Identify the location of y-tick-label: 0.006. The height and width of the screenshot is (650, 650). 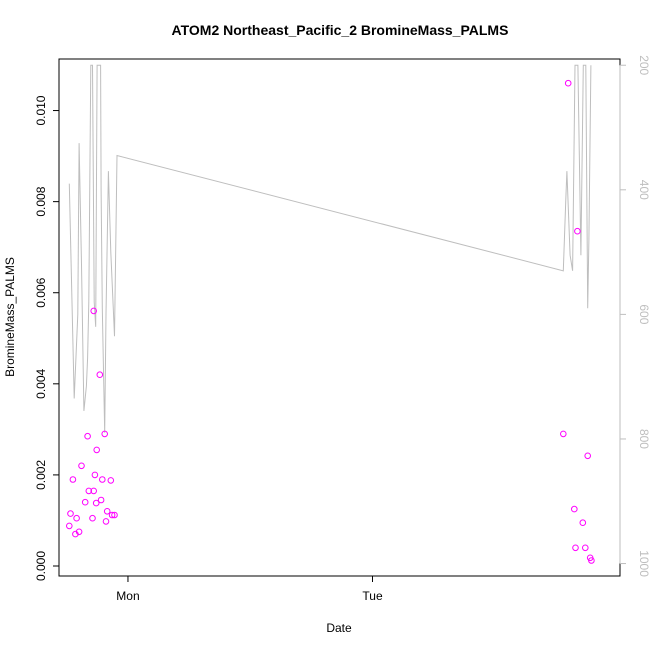
(41, 292).